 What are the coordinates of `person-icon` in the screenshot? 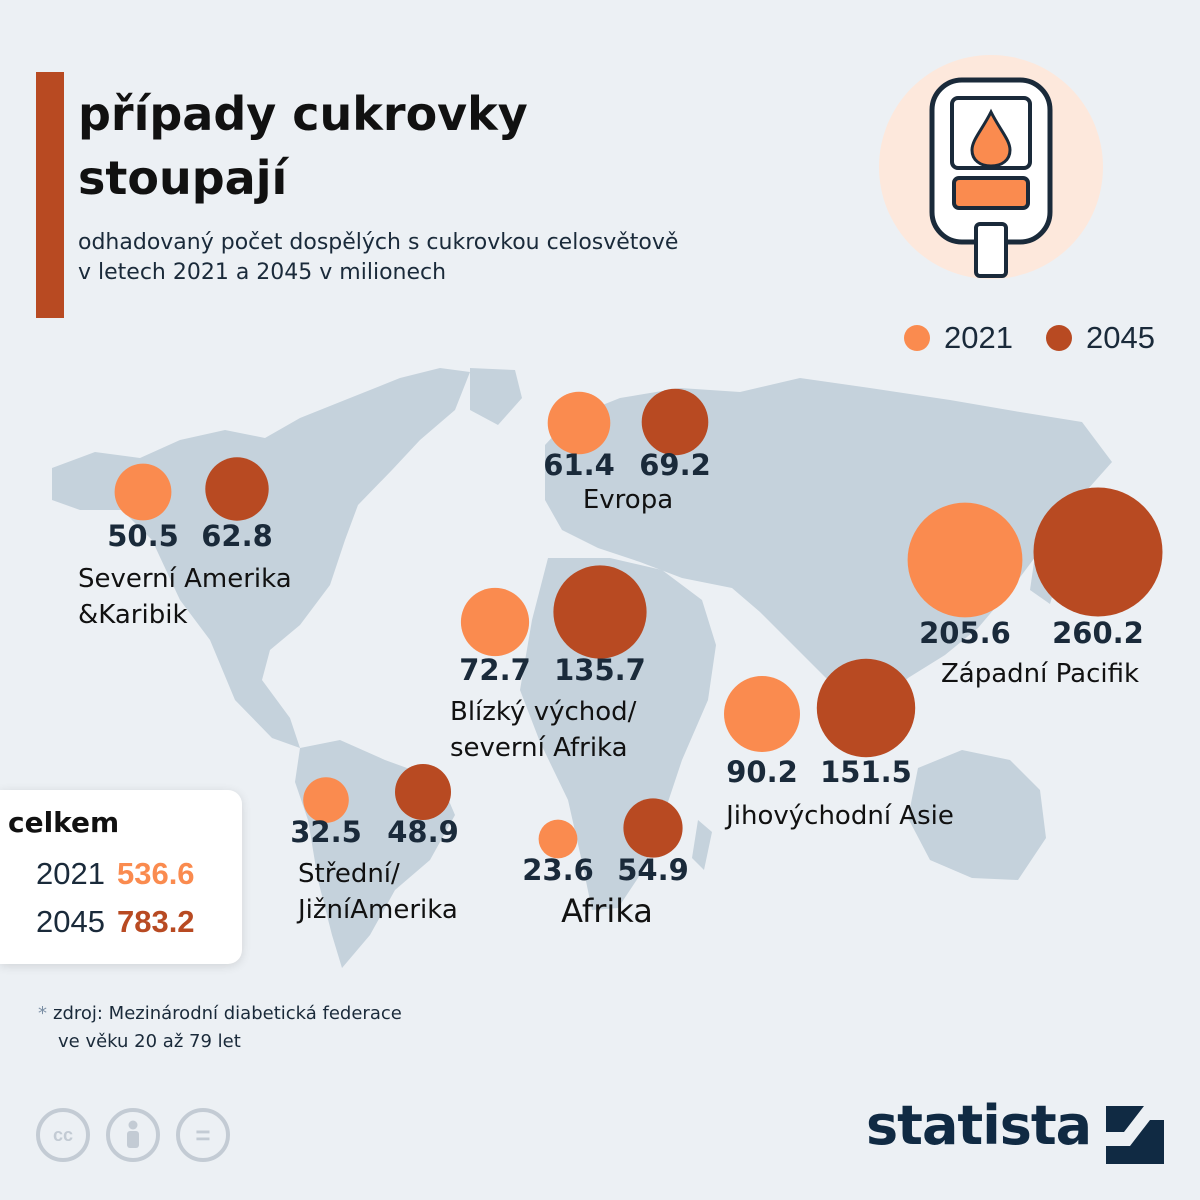 It's located at (133, 1134).